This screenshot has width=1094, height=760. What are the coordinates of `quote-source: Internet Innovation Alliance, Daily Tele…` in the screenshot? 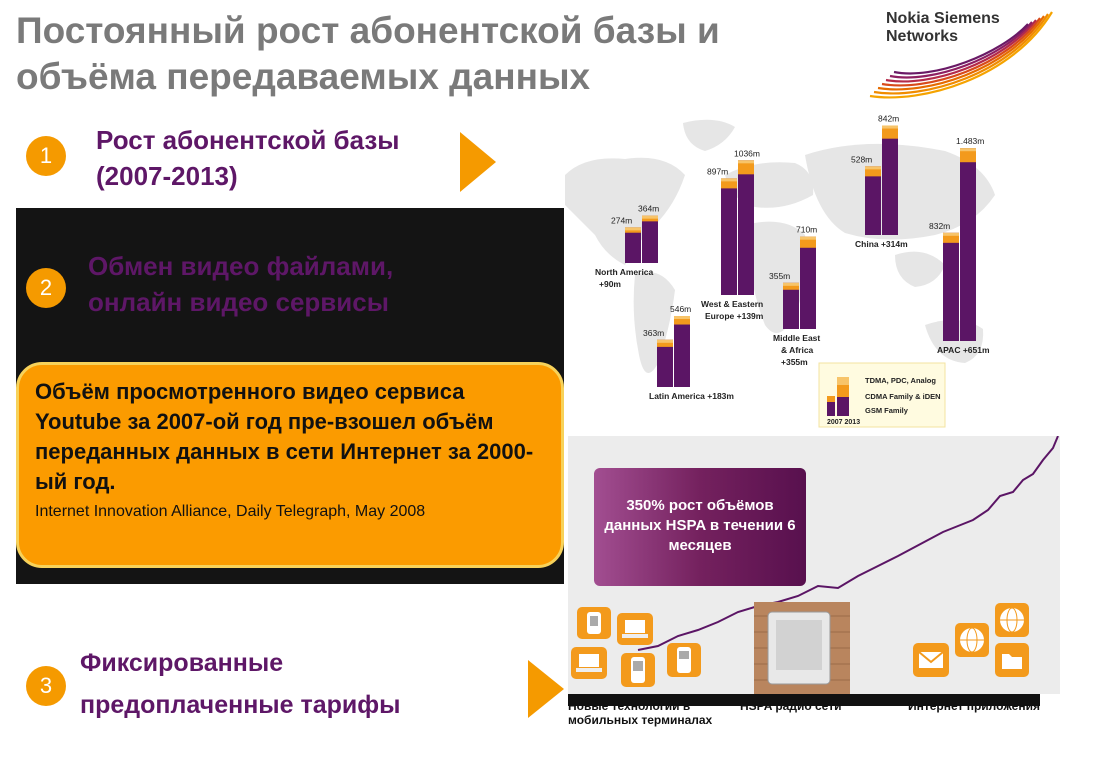 It's located at (230, 511).